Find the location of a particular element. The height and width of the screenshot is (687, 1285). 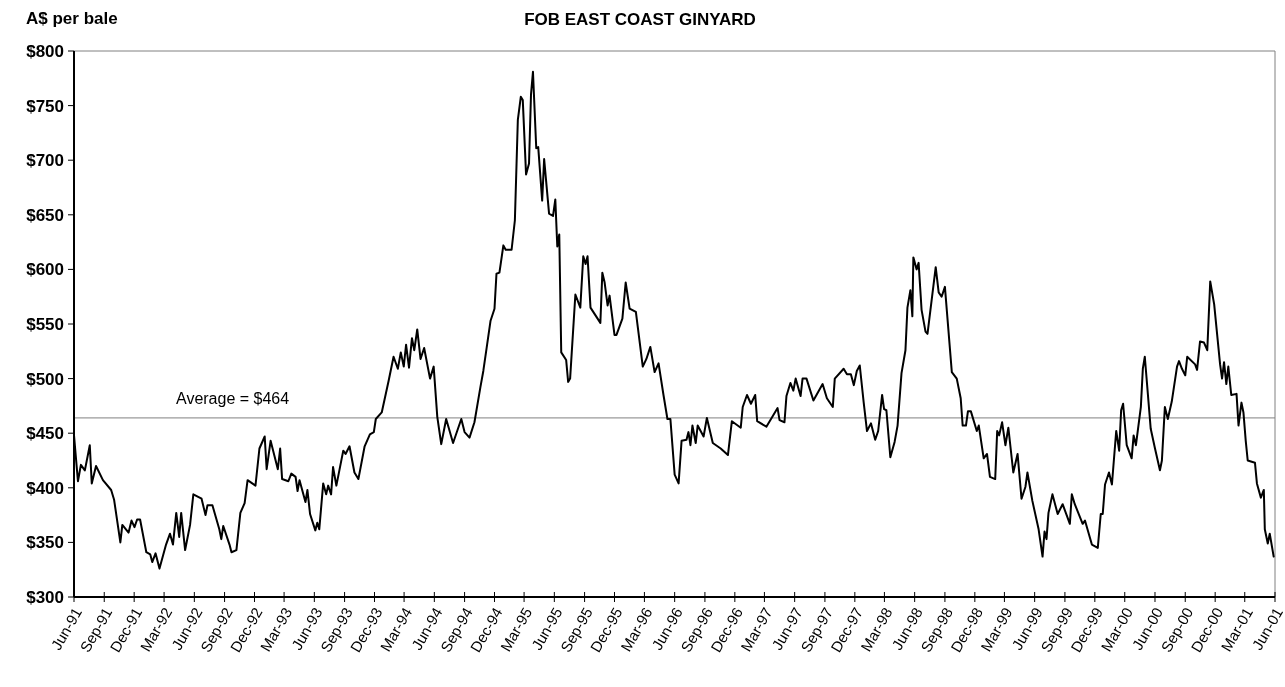

y-tick-label: $400 is located at coordinates (45, 488).